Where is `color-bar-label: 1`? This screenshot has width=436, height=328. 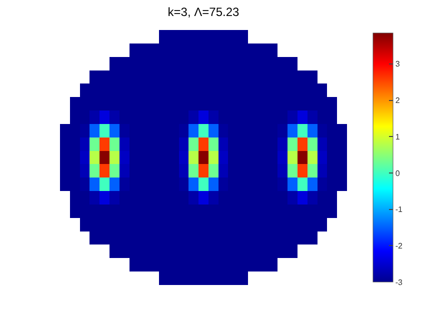
color-bar-label: 1 is located at coordinates (397, 137).